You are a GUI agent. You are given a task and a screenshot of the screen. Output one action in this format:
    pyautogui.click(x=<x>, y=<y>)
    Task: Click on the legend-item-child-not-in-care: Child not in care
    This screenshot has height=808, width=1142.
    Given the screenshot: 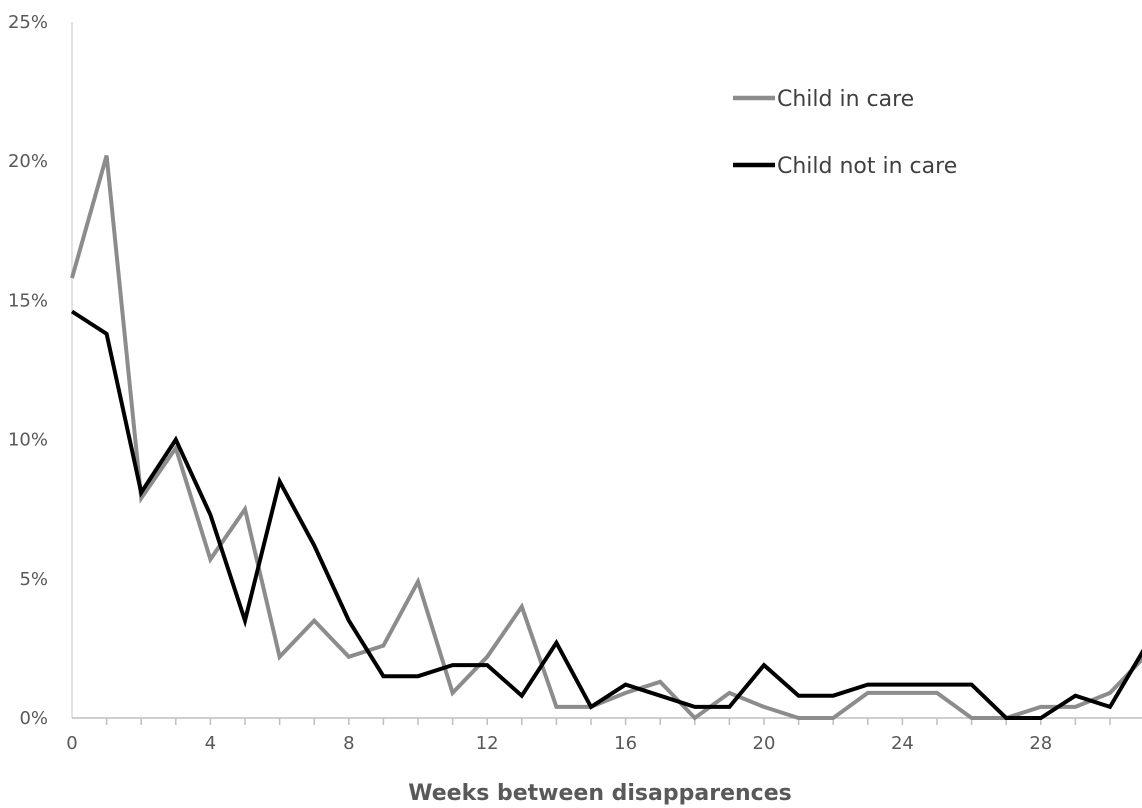 What is the action you would take?
    pyautogui.click(x=845, y=166)
    